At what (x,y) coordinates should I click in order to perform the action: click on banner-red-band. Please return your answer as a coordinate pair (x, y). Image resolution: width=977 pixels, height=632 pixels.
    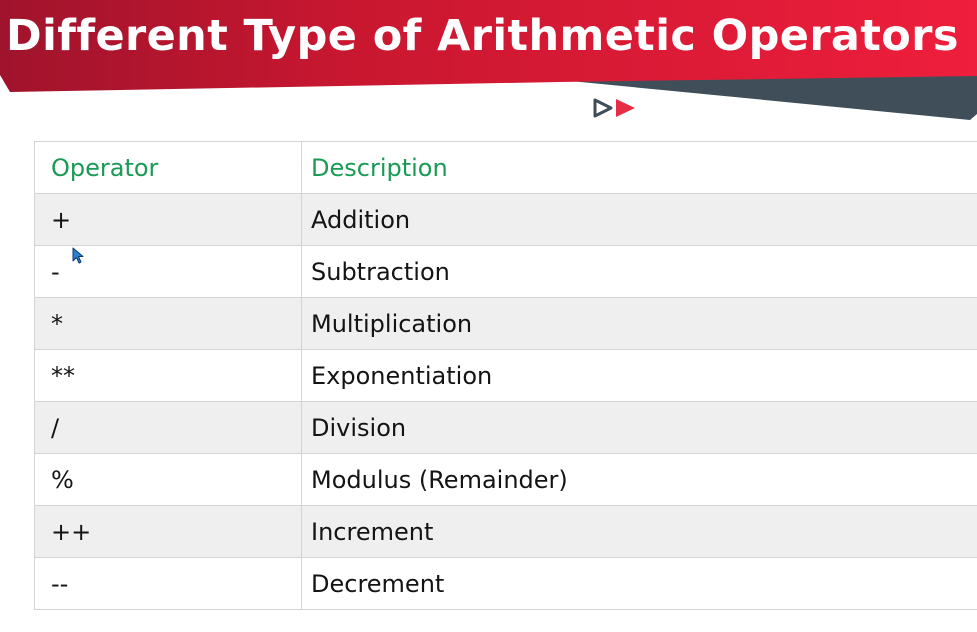
    Looking at the image, I should click on (488, 46).